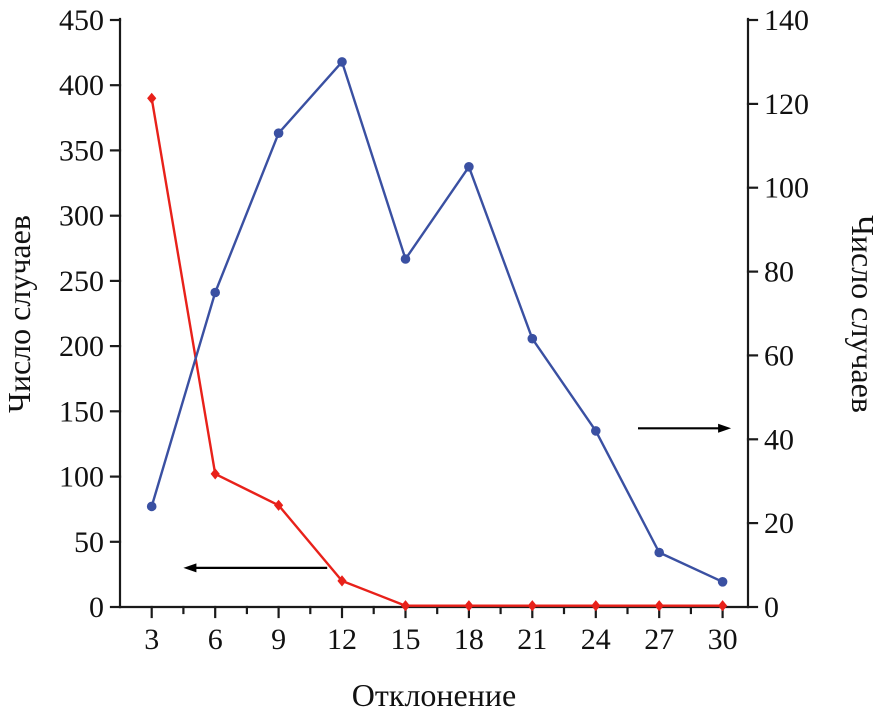 This screenshot has width=878, height=726. What do you see at coordinates (190, 568) in the screenshot?
I see `left-axis-arrow-head` at bounding box center [190, 568].